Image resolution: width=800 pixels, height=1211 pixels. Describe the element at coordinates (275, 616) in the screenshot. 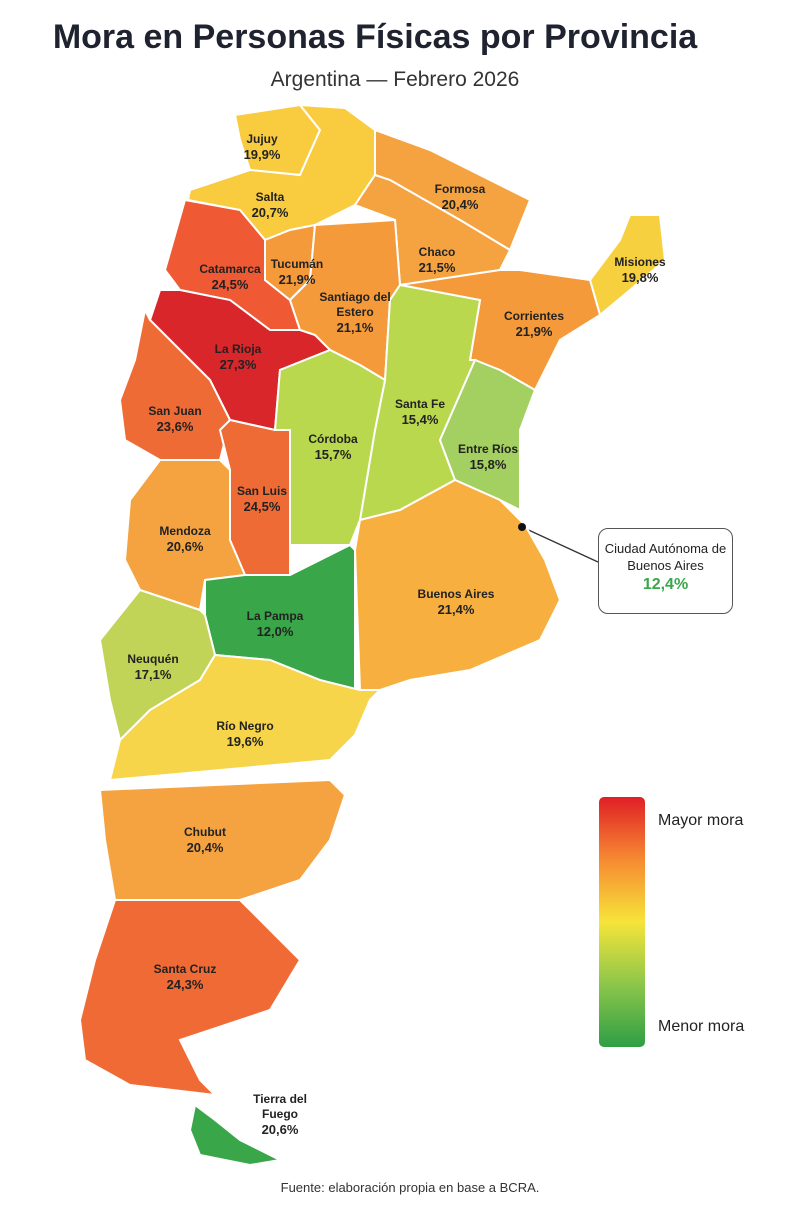

I see `province-name: La Pampa` at that location.